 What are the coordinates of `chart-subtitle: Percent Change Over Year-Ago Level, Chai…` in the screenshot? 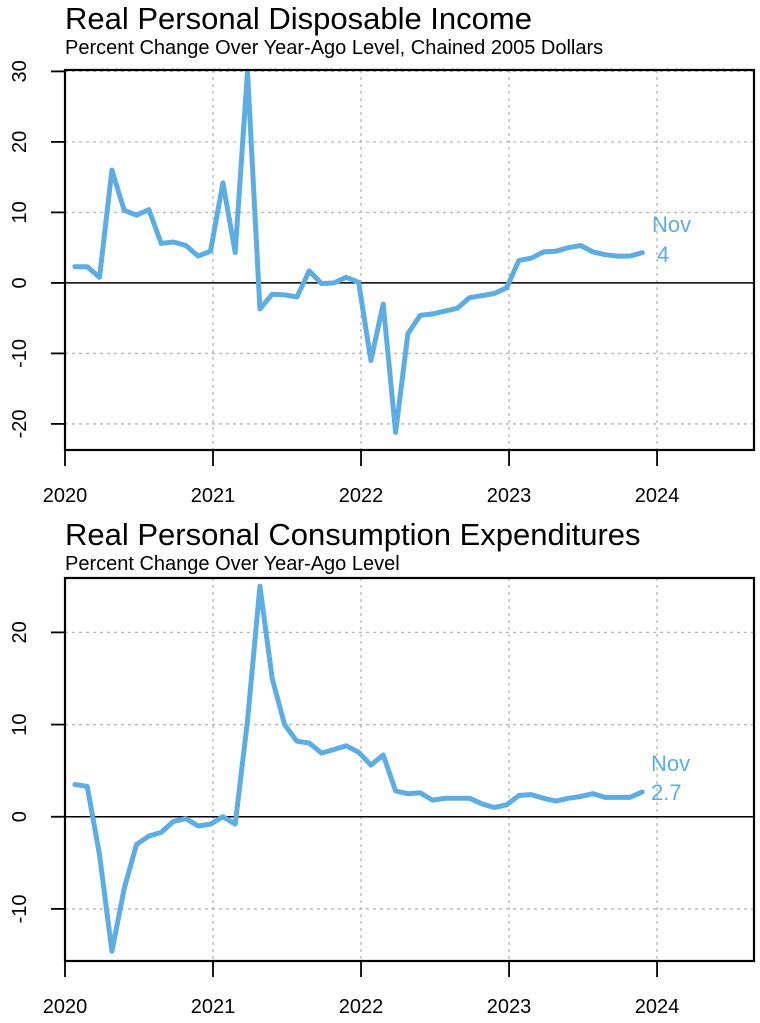 It's located at (334, 48).